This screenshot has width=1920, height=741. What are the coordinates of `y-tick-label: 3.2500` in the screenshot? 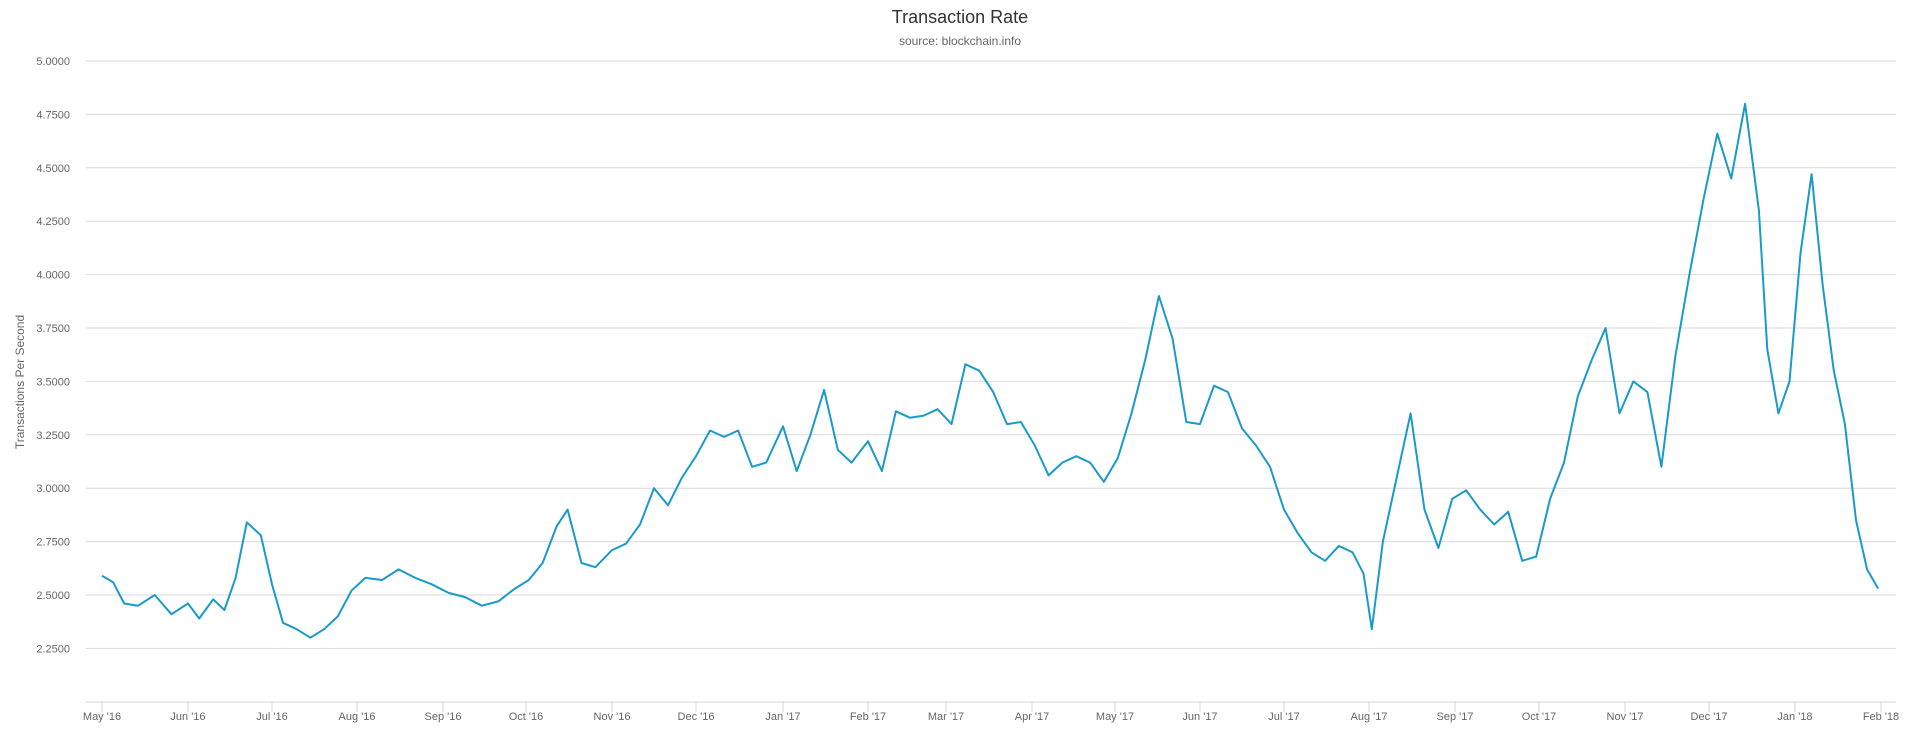 It's located at (53, 436).